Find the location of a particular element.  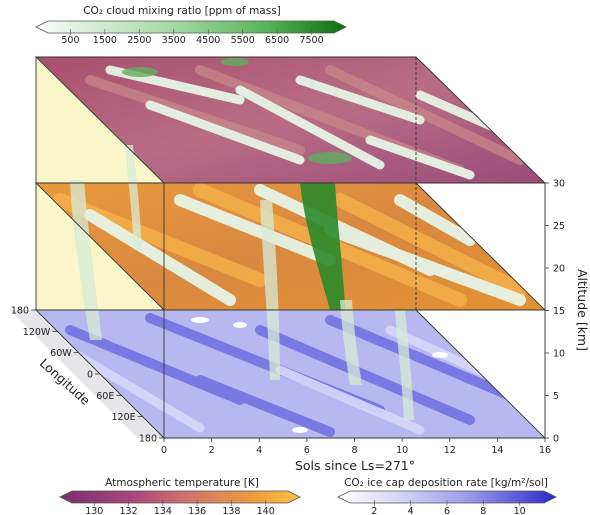

colorbar-tick-label: 3500 is located at coordinates (174, 40).